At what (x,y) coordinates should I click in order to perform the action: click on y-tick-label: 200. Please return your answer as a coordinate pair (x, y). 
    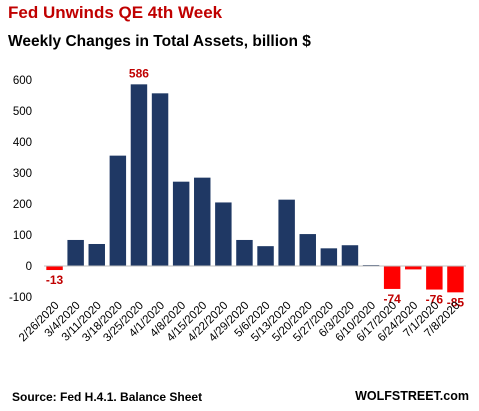
    Looking at the image, I should click on (22, 205).